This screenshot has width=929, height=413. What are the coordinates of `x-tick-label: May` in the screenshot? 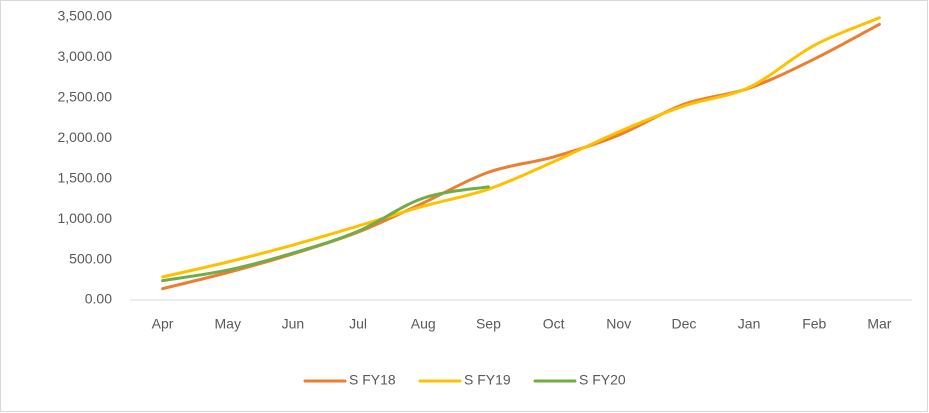 It's located at (228, 324).